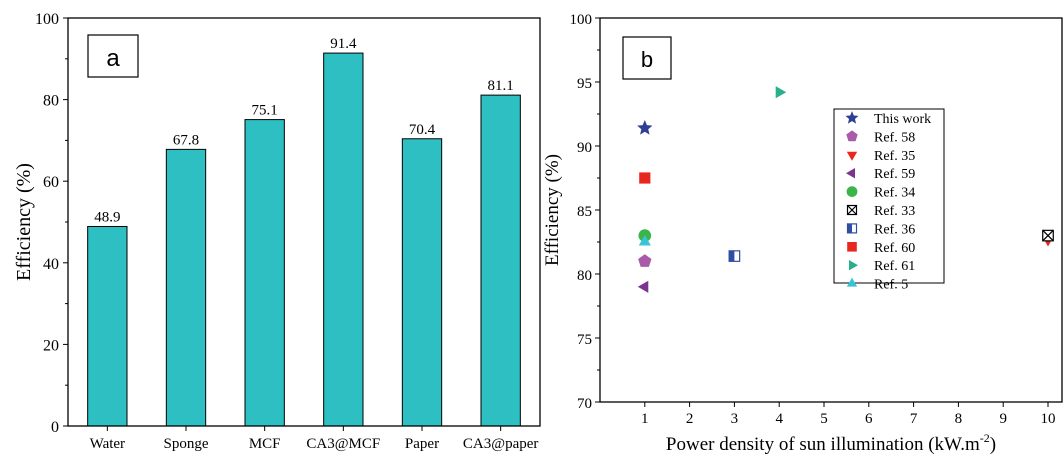 The image size is (1064, 458). What do you see at coordinates (343, 239) in the screenshot?
I see `bar-ca3-mcf` at bounding box center [343, 239].